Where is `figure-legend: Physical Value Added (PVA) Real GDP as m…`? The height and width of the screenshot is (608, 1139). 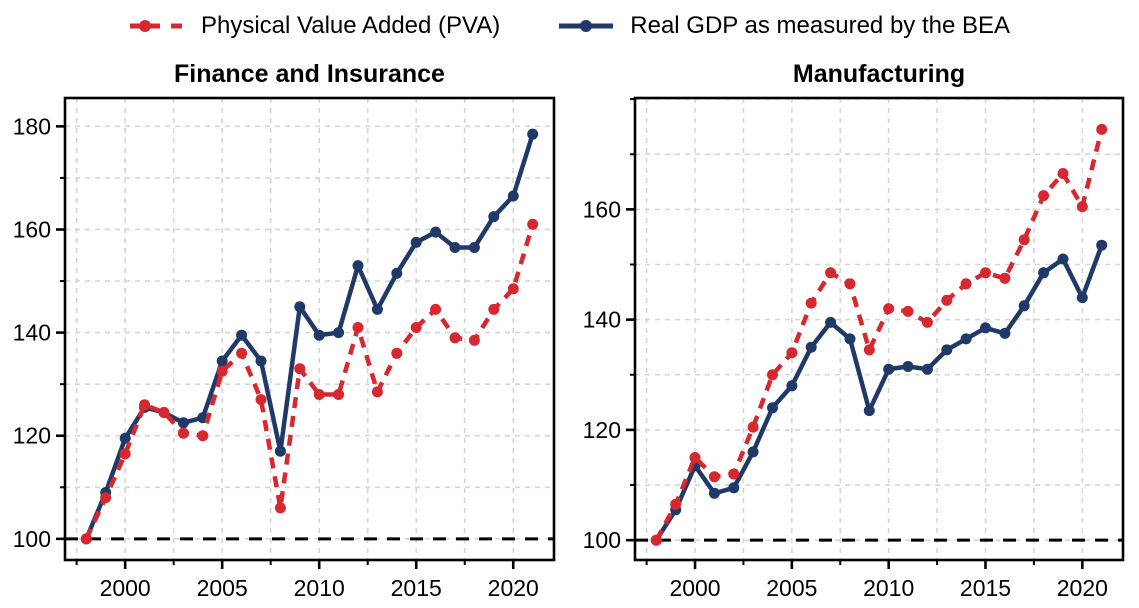 figure-legend: Physical Value Added (PVA) Real GDP as m… is located at coordinates (569, 26).